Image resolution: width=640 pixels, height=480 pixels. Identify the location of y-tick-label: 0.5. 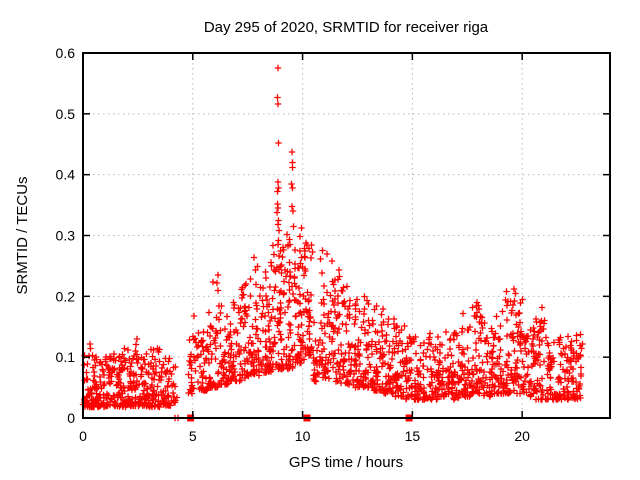
(66, 114).